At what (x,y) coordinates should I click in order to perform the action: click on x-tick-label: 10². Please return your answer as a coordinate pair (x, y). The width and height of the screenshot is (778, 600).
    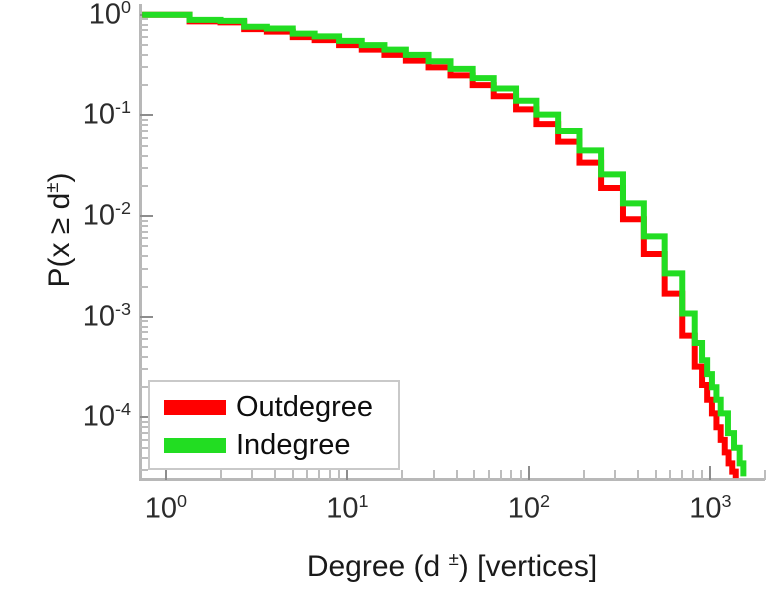
    Looking at the image, I should click on (528, 508).